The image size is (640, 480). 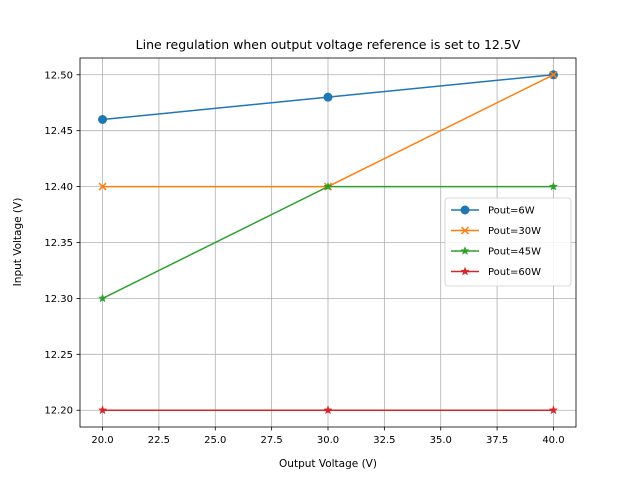 I want to click on x-tick-label: 27.5, so click(x=272, y=440).